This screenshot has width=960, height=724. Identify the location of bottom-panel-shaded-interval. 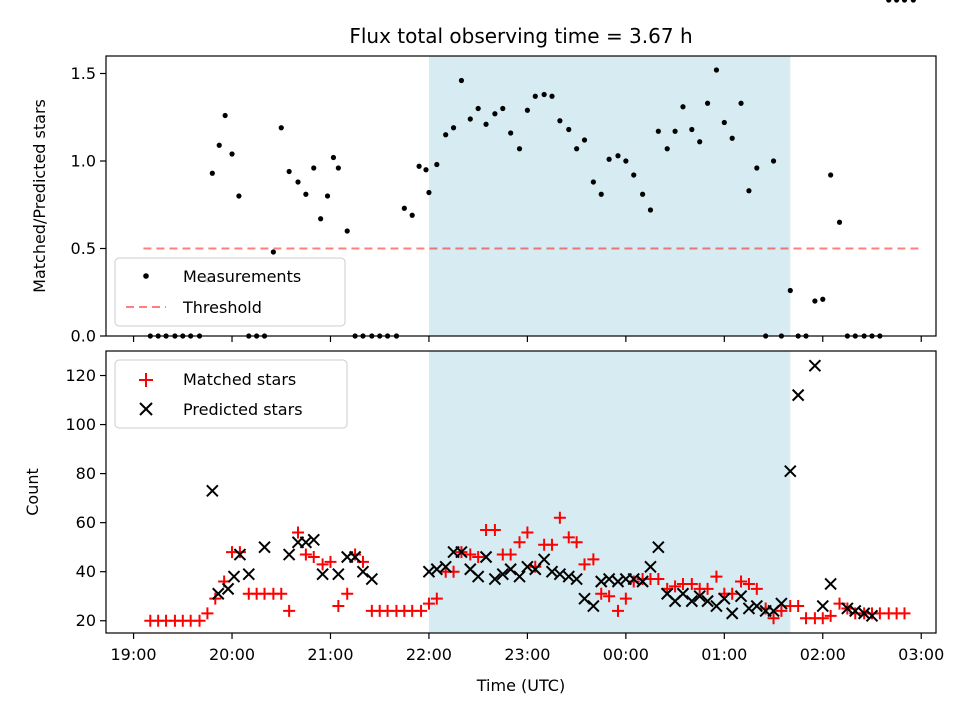
(609, 492).